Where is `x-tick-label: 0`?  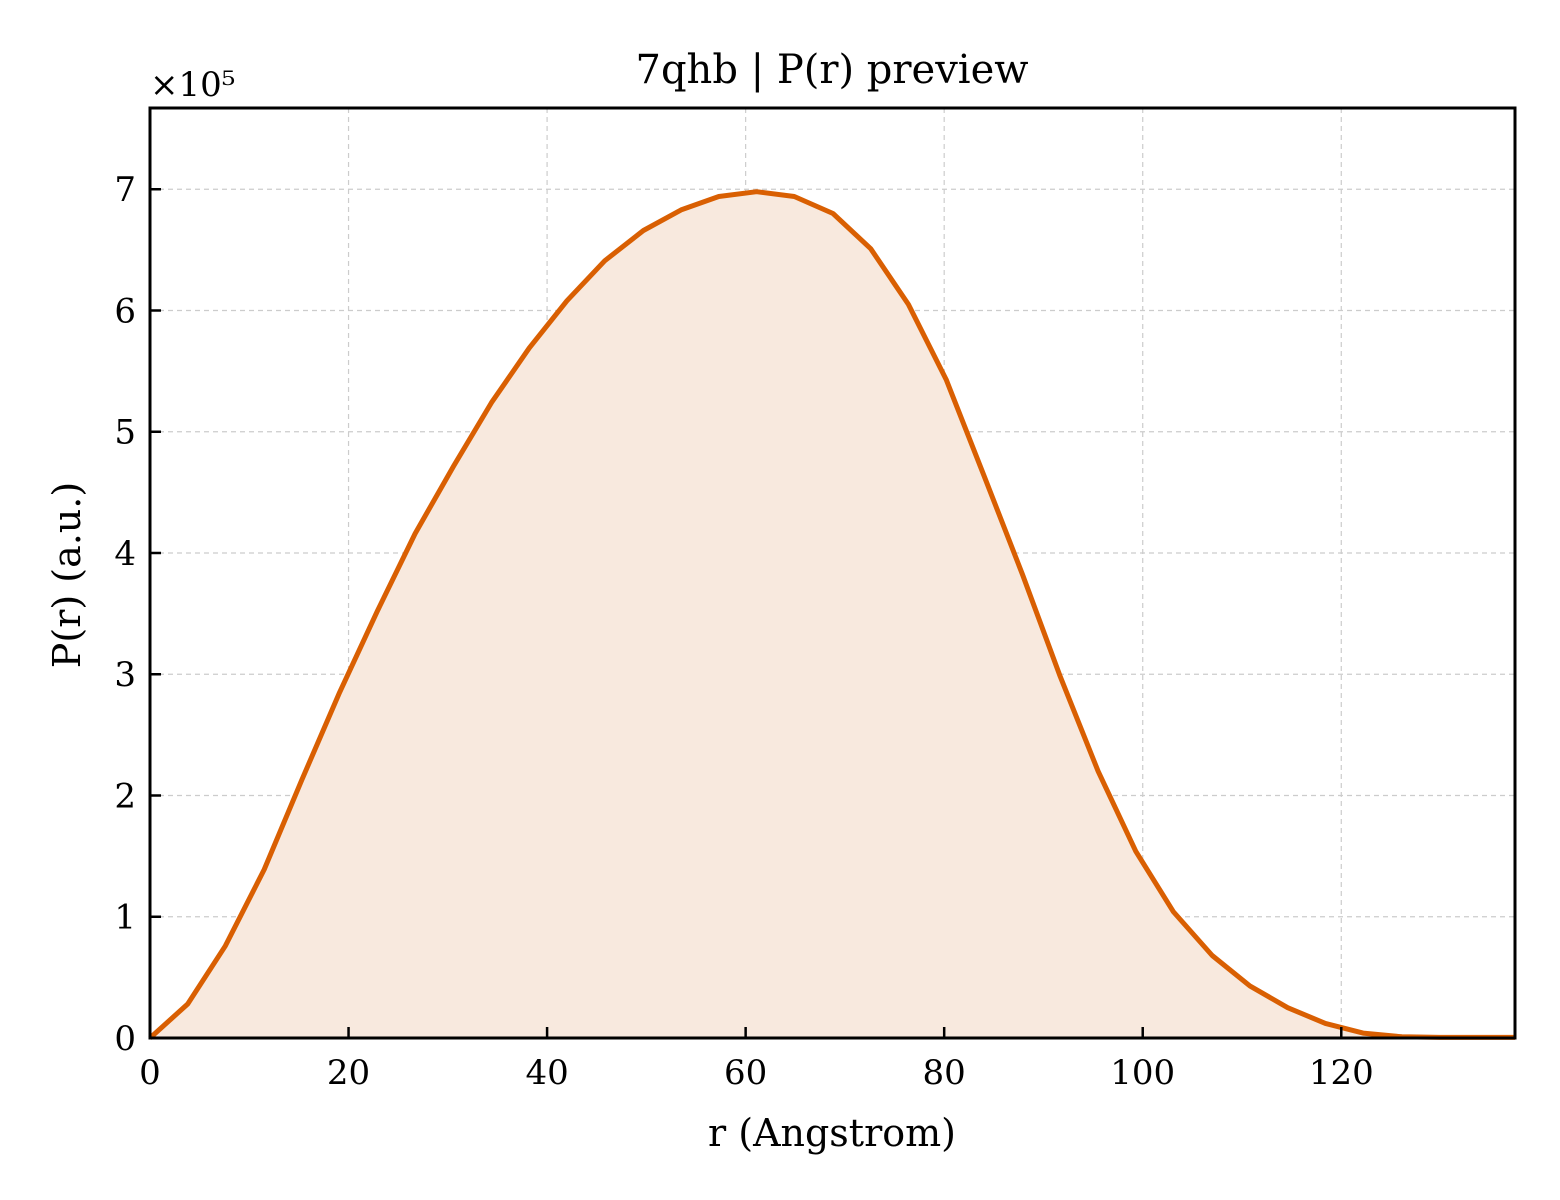
x-tick-label: 0 is located at coordinates (150, 1073).